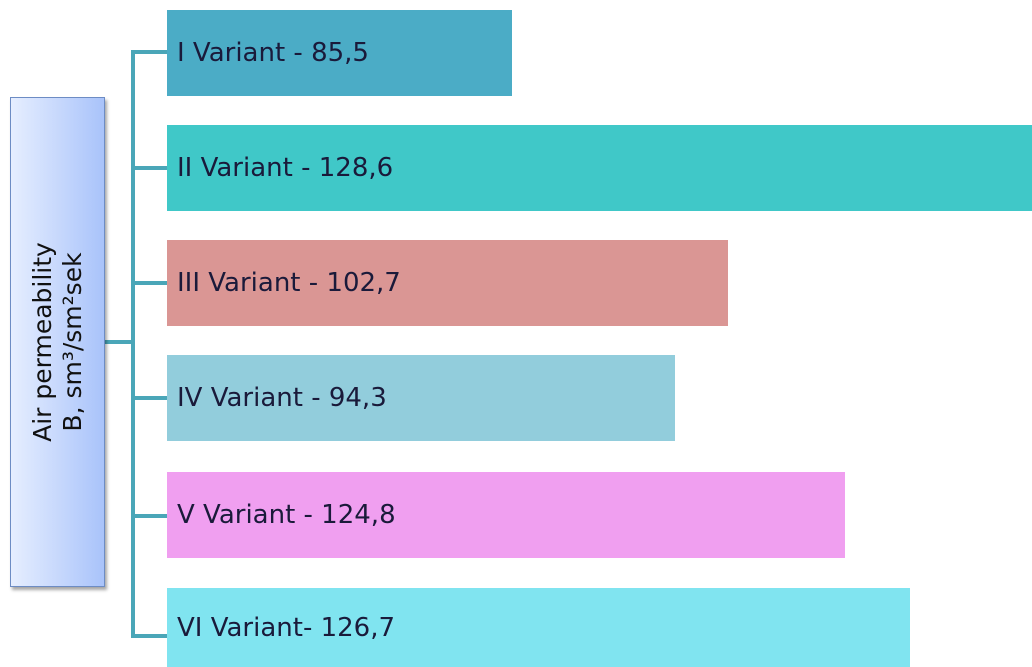  I want to click on variant-box: V Variant - 124,8, so click(506, 515).